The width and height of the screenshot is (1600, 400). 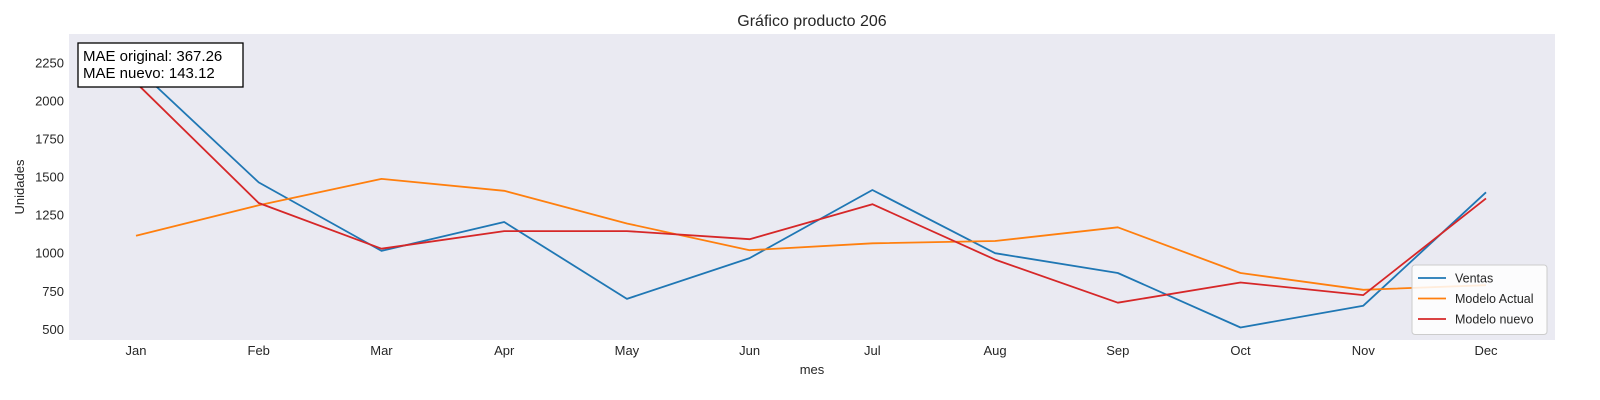 I want to click on chart-title: Gráfico producto 206, so click(x=812, y=21).